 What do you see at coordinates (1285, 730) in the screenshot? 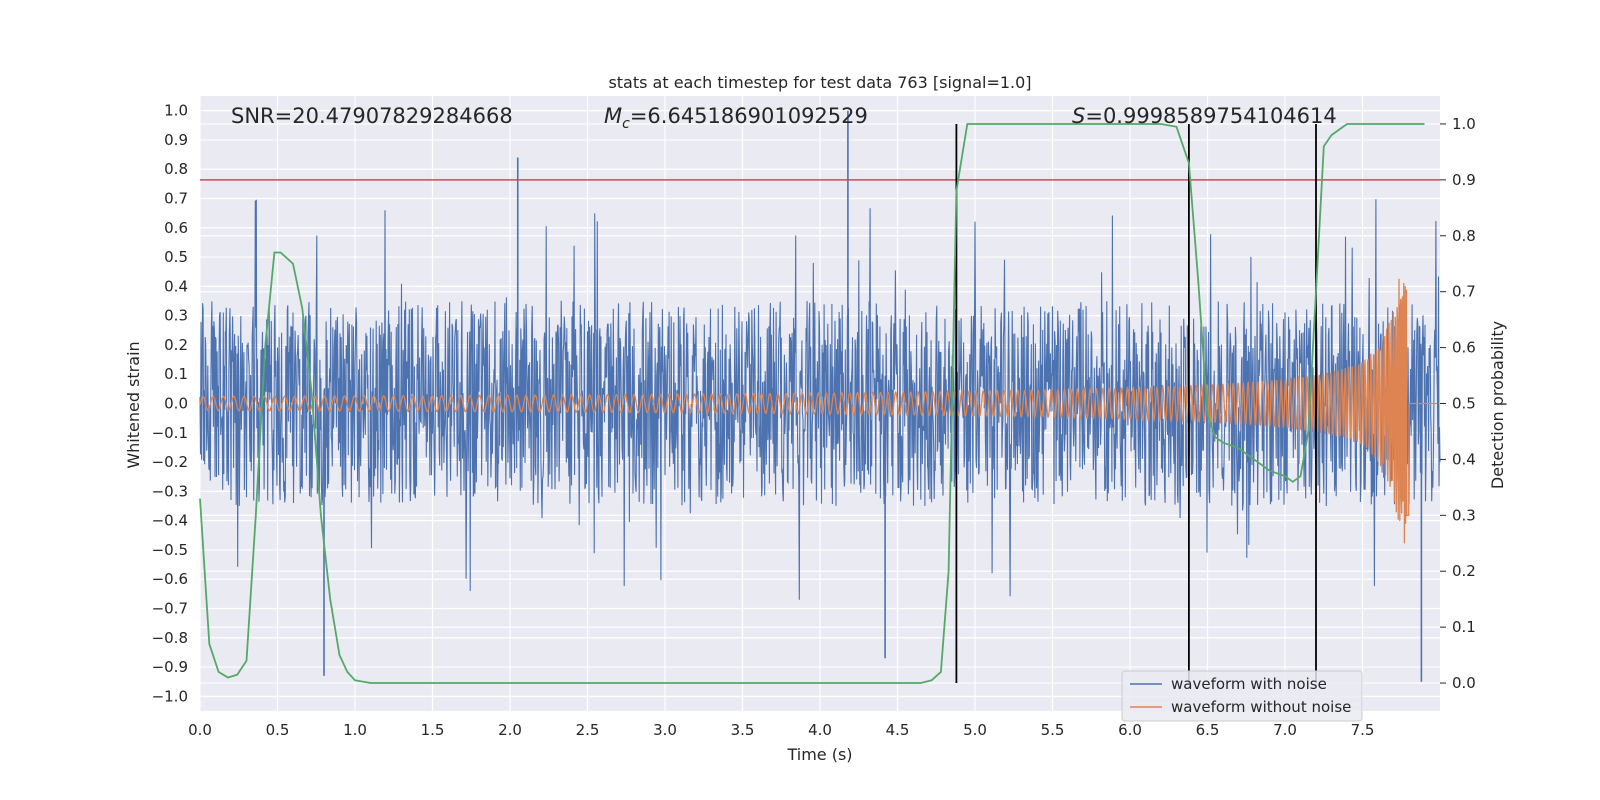
I see `x-tick-label: 7.0` at bounding box center [1285, 730].